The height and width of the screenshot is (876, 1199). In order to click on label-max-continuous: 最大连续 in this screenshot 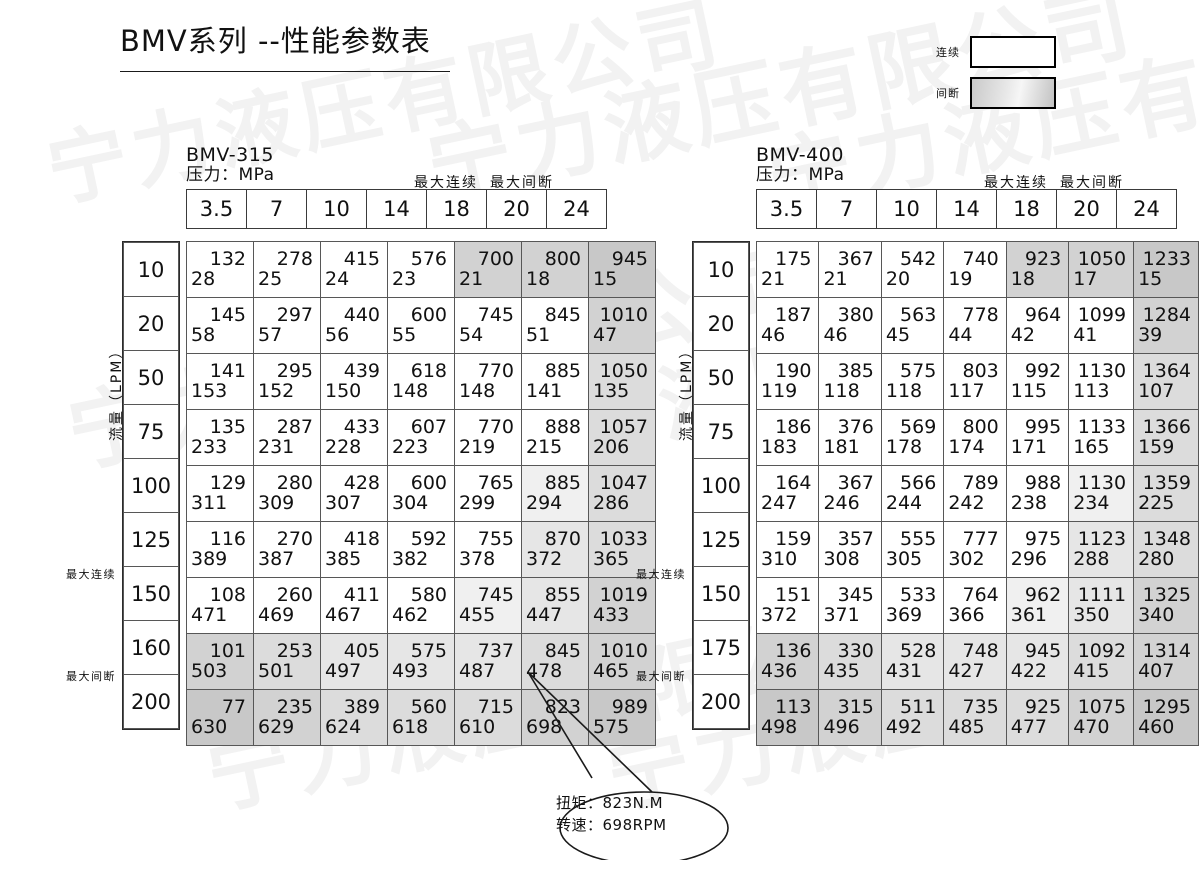, I will do `click(1016, 183)`.